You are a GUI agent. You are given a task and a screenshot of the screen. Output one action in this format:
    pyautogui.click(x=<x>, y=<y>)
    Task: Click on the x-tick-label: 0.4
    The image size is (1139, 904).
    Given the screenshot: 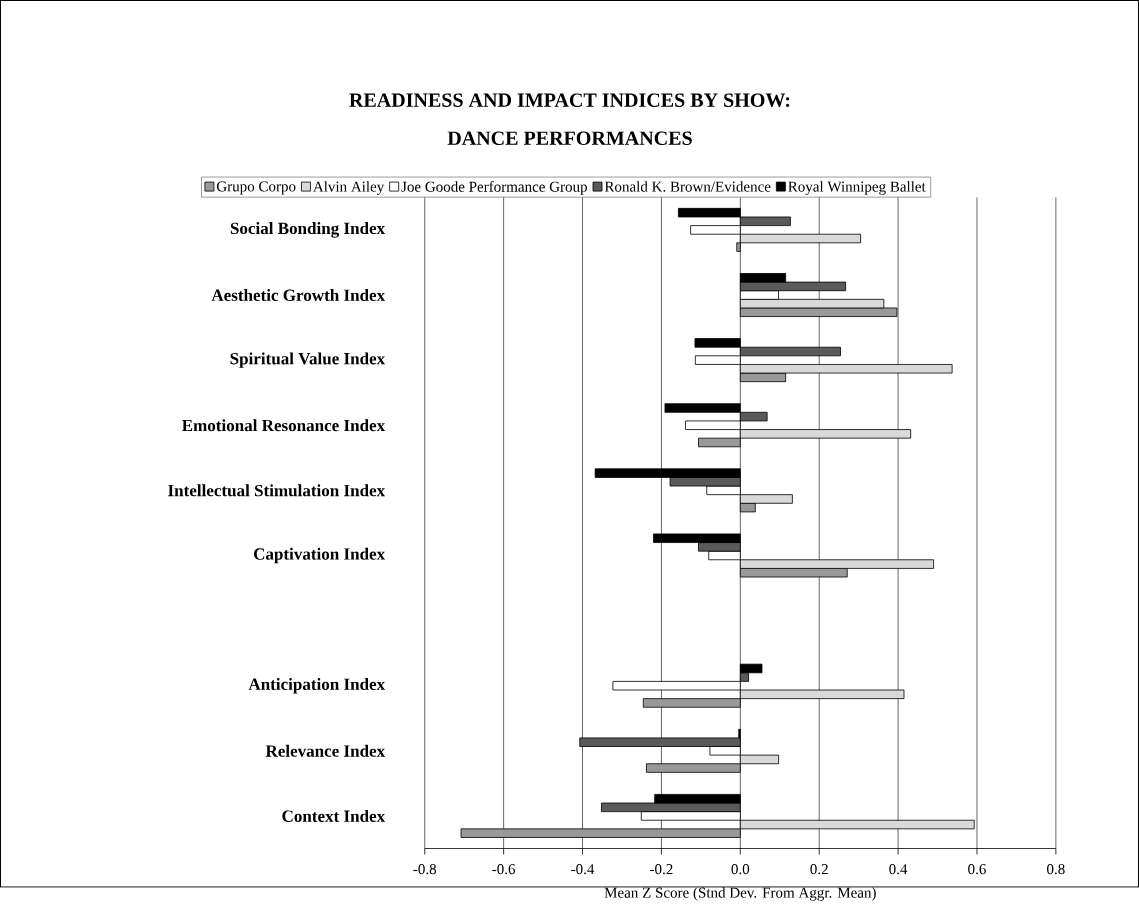 What is the action you would take?
    pyautogui.click(x=898, y=869)
    